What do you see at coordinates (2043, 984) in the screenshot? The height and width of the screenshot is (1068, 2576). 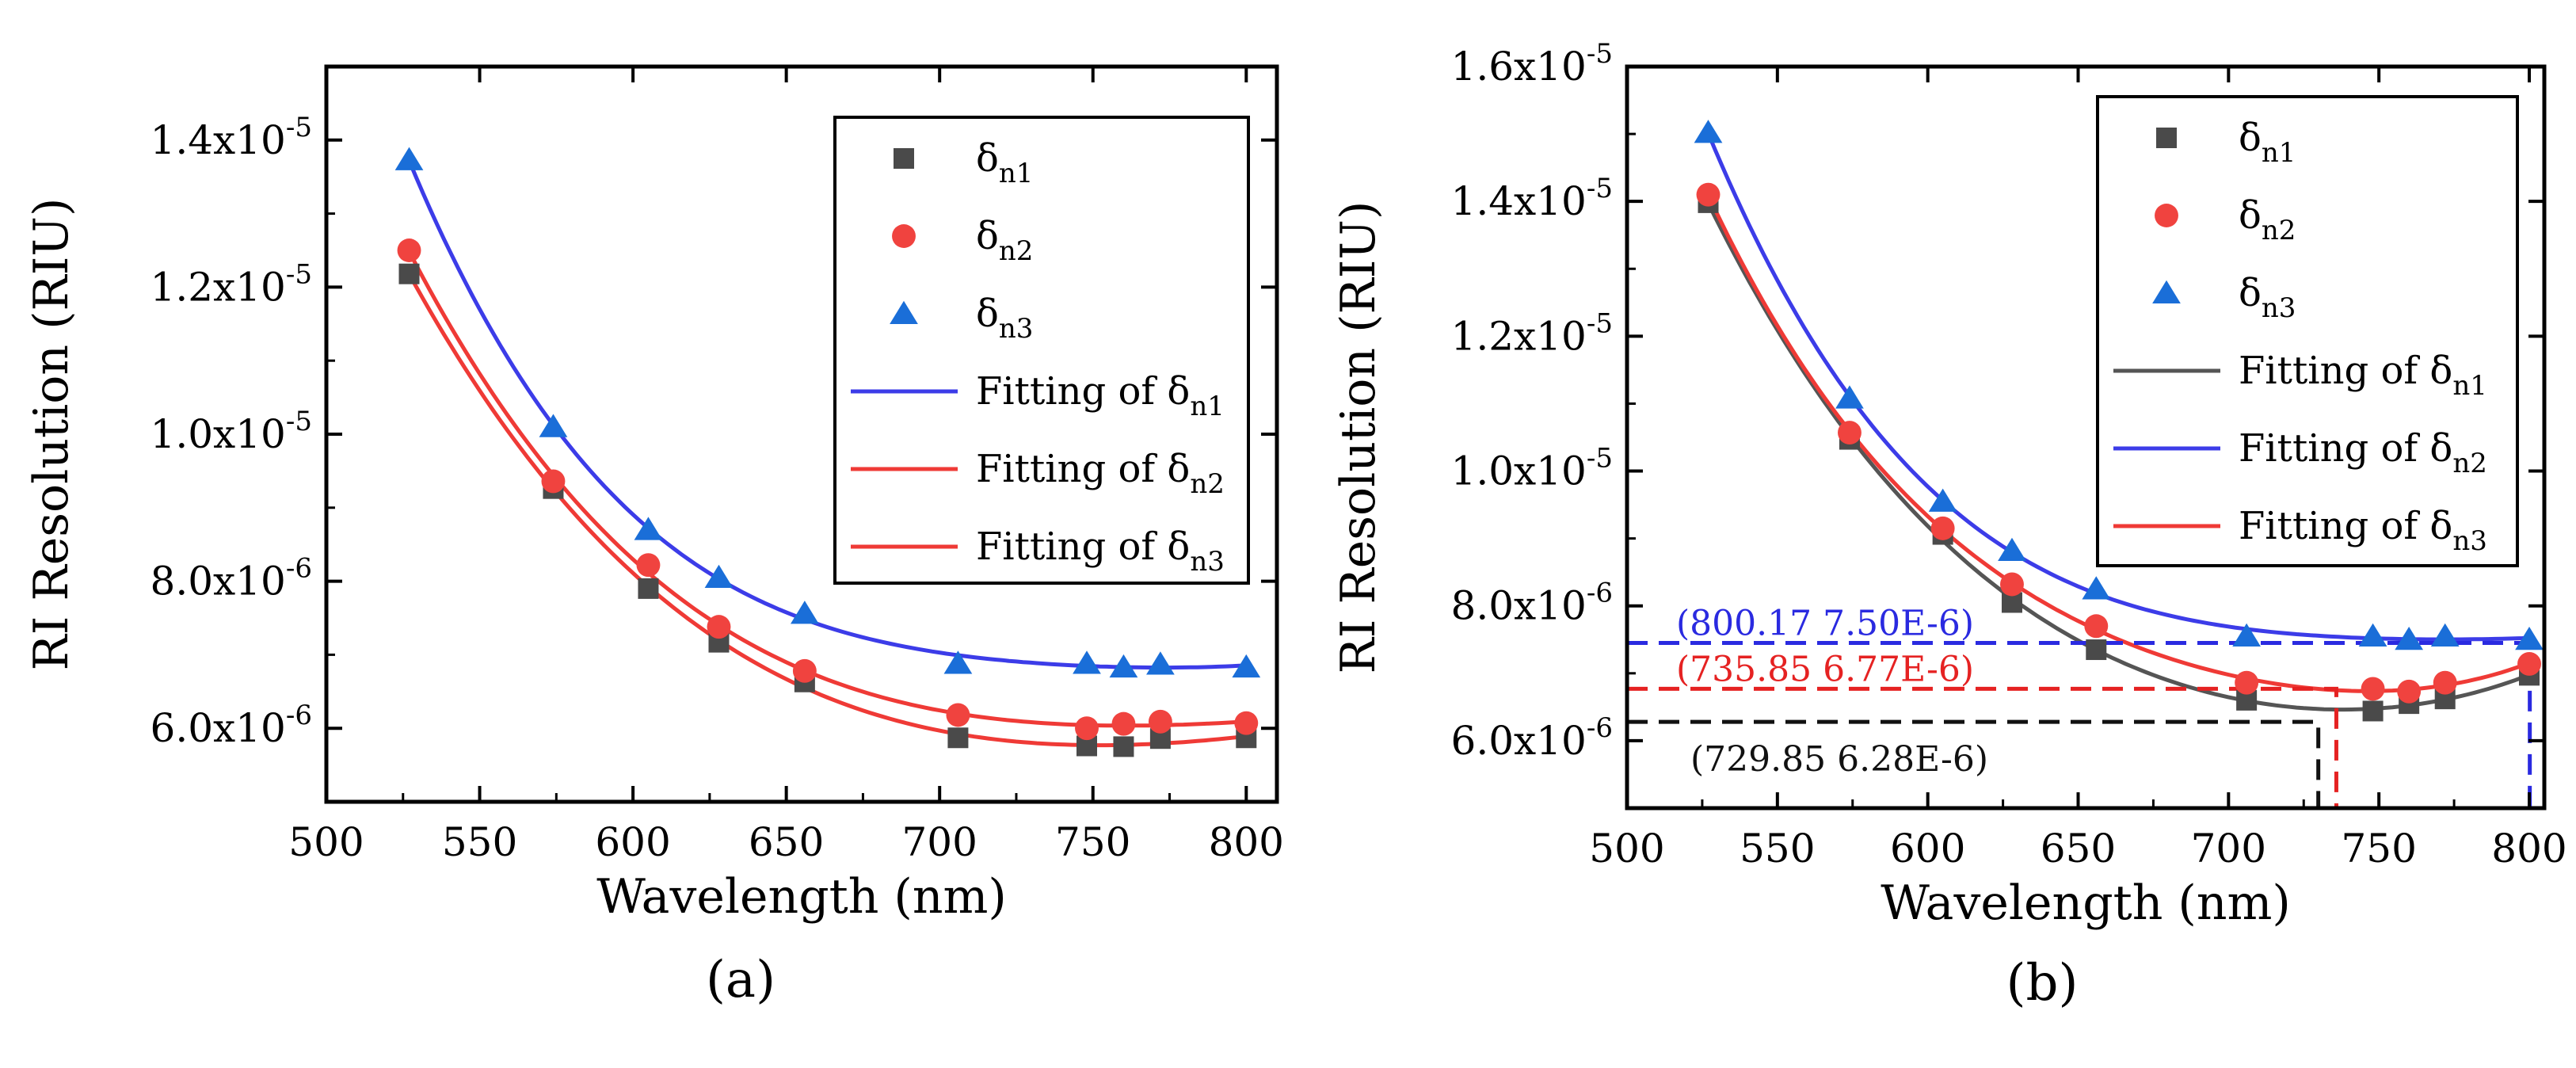 I see `panel-label: (b)` at bounding box center [2043, 984].